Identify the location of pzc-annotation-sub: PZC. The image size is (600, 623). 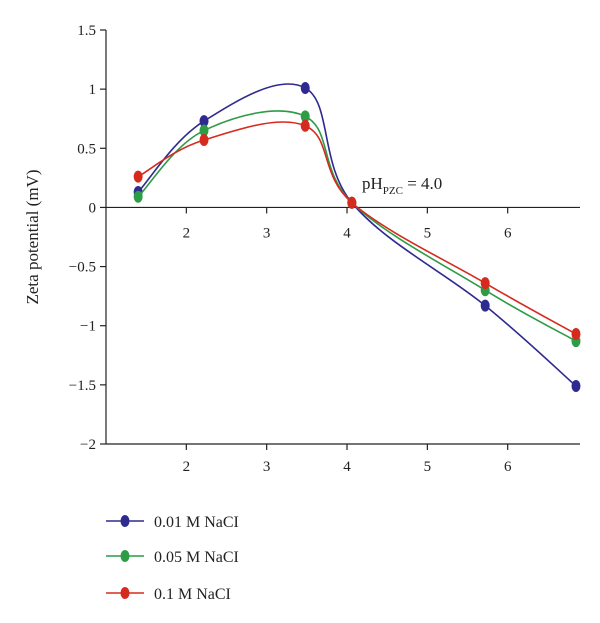
(393, 191).